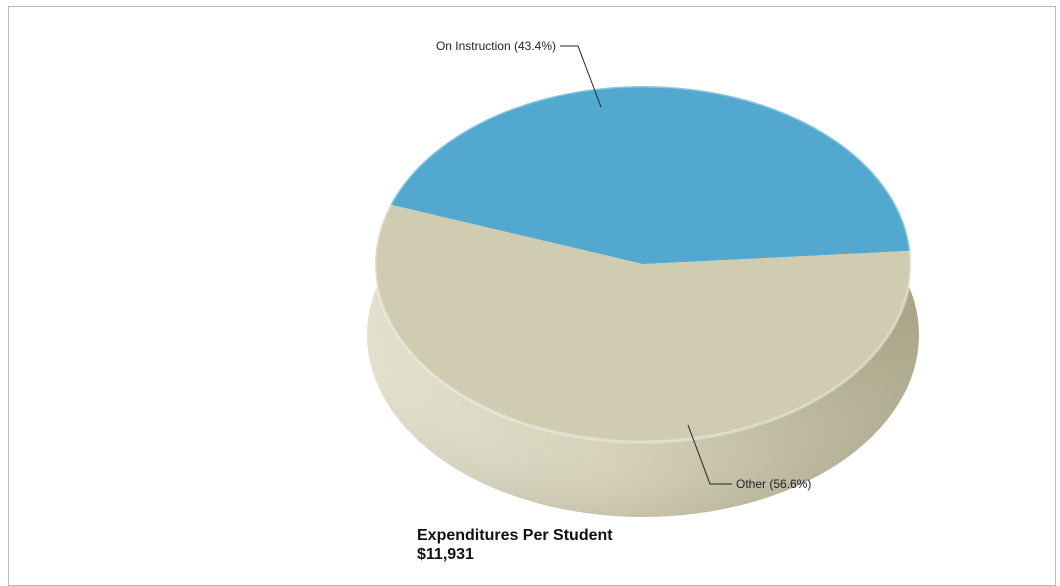  I want to click on chart-title: Expenditures Per Student, so click(515, 535).